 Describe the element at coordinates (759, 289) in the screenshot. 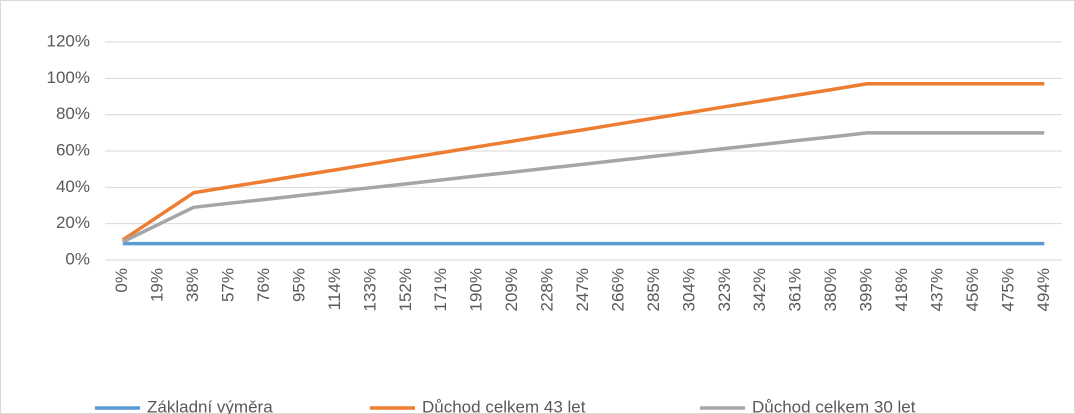

I see `x-tick-label: 342%` at that location.